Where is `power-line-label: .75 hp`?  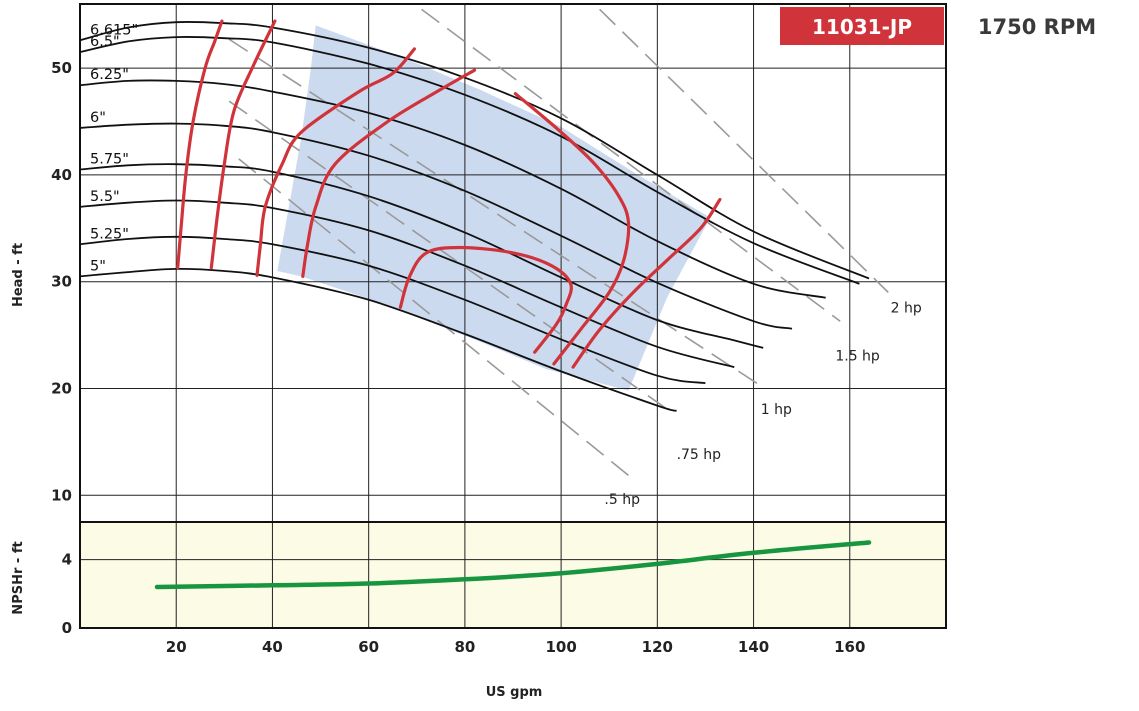 power-line-label: .75 hp is located at coordinates (699, 455).